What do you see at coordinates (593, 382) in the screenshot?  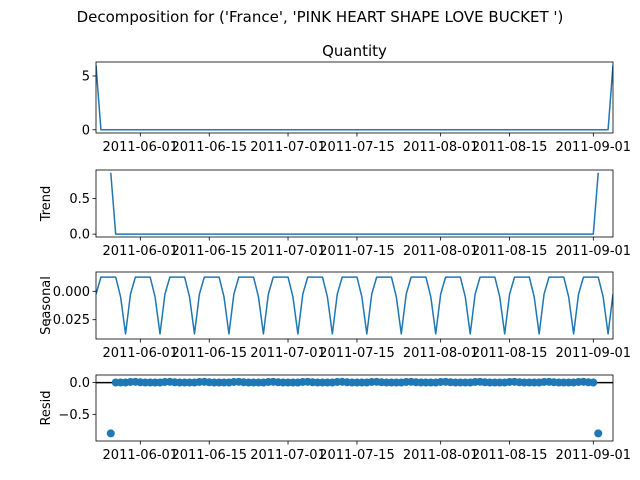 I see `resid-point` at bounding box center [593, 382].